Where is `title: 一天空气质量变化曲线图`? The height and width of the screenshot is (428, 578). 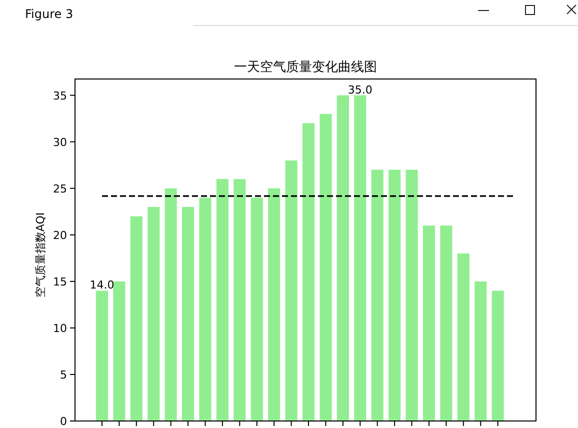
title: 一天空气质量变化曲线图 is located at coordinates (305, 67).